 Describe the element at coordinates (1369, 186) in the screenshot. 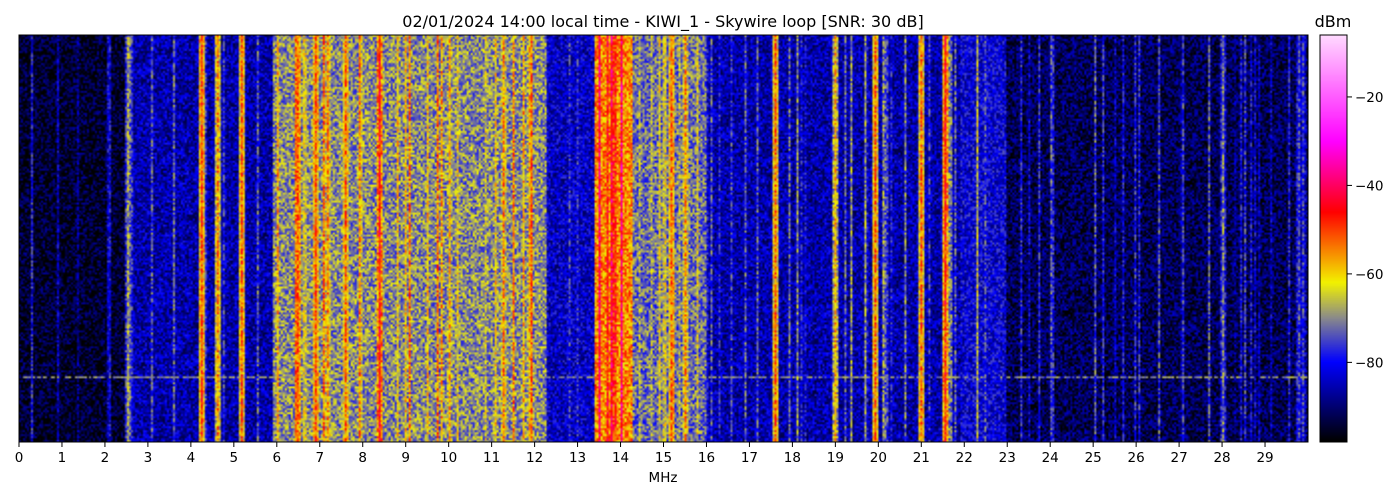

I see `colorbar-tick-label: −40` at that location.